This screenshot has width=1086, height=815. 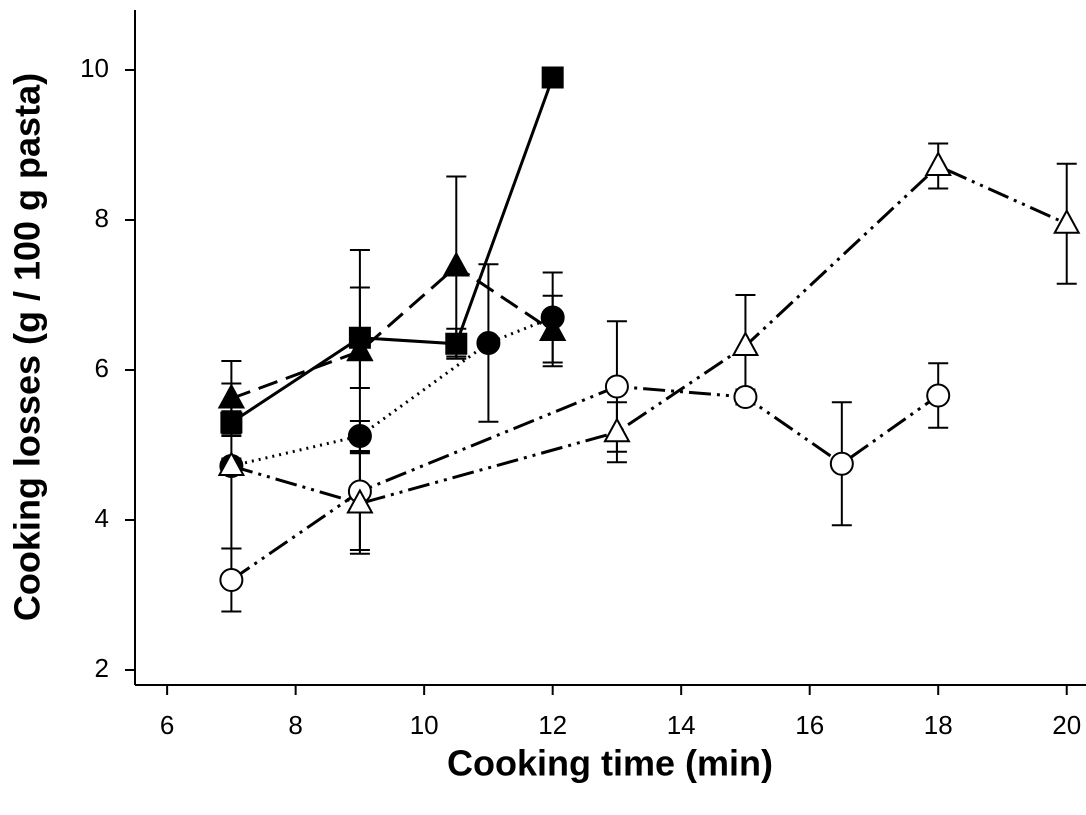 I want to click on x-tick-label: 20, so click(x=1066, y=725).